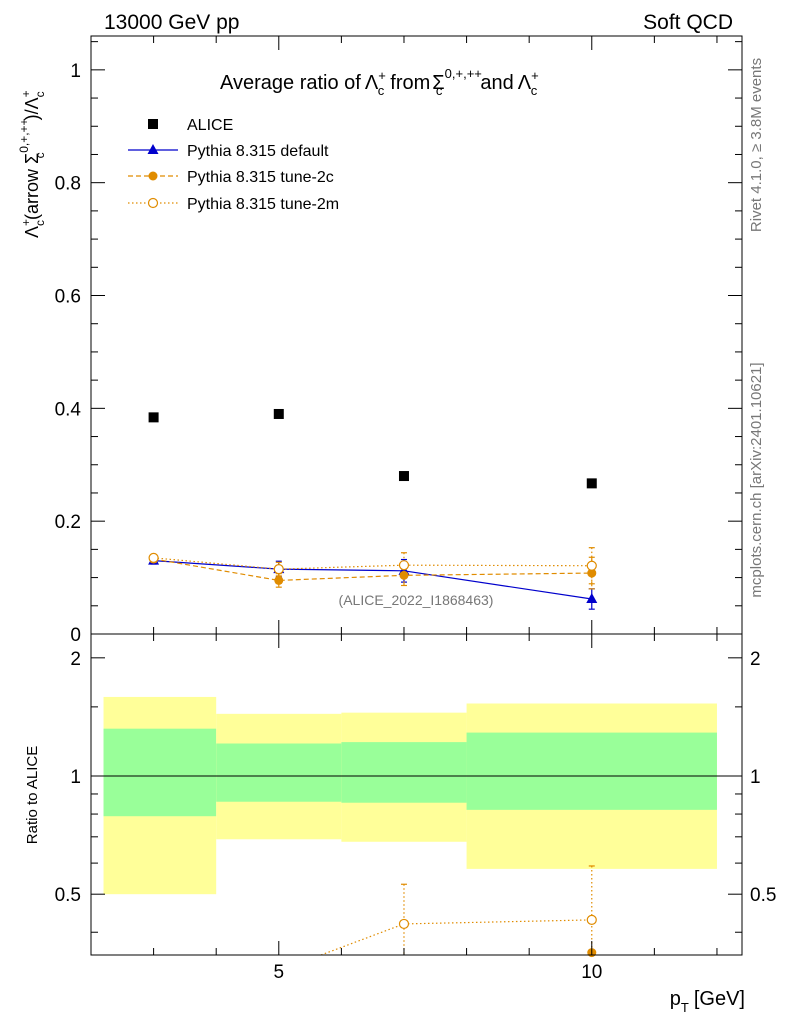 The width and height of the screenshot is (786, 1024). Describe the element at coordinates (153, 149) in the screenshot. I see `legend-marker-default` at that location.